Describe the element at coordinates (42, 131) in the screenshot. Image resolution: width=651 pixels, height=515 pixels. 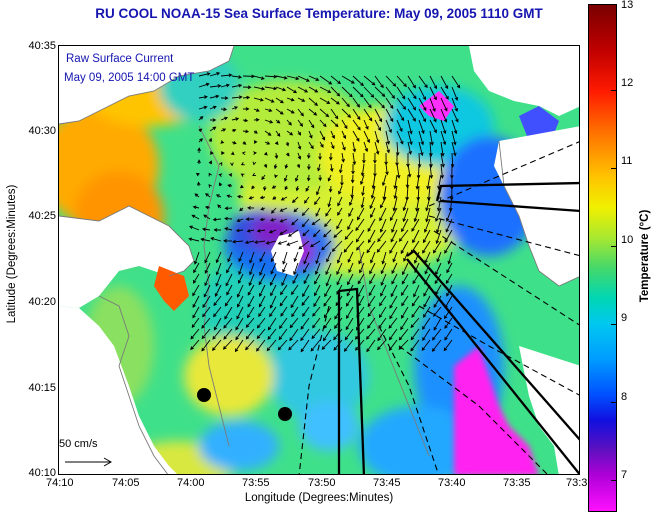
I see `y-tick-label: 40:30` at that location.